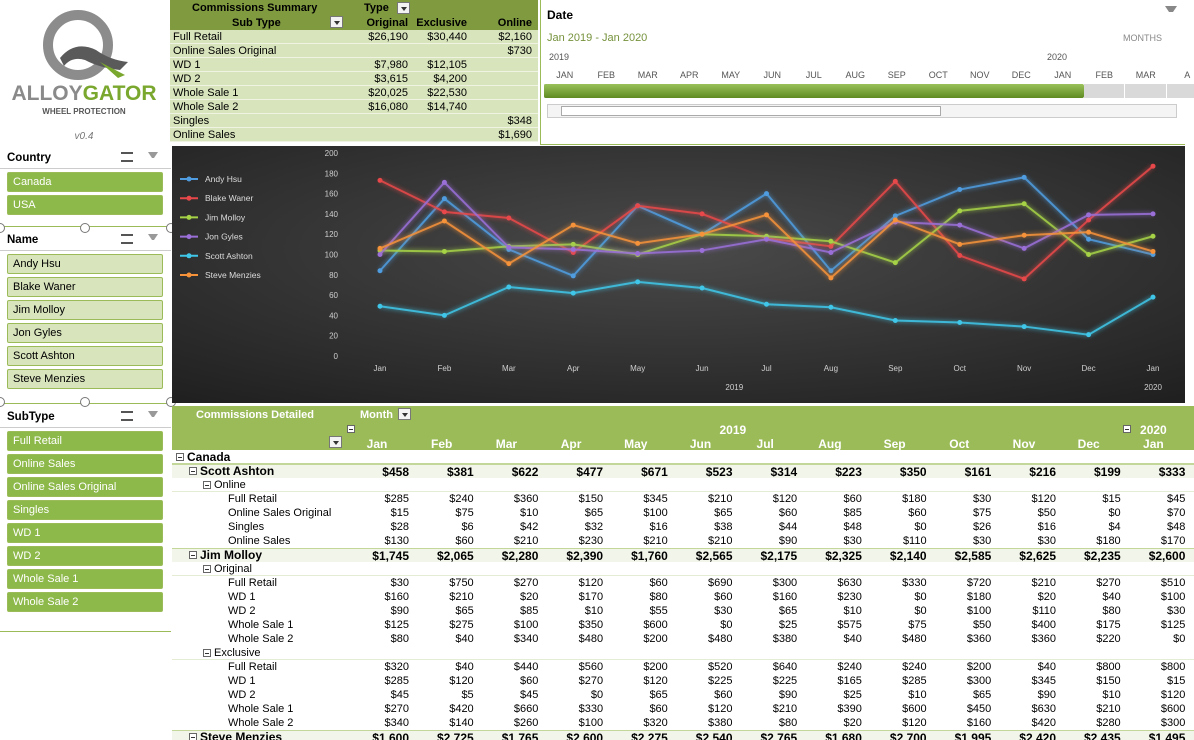 The height and width of the screenshot is (740, 1194). What do you see at coordinates (467, 527) in the screenshot?
I see `value-cell: $6` at bounding box center [467, 527].